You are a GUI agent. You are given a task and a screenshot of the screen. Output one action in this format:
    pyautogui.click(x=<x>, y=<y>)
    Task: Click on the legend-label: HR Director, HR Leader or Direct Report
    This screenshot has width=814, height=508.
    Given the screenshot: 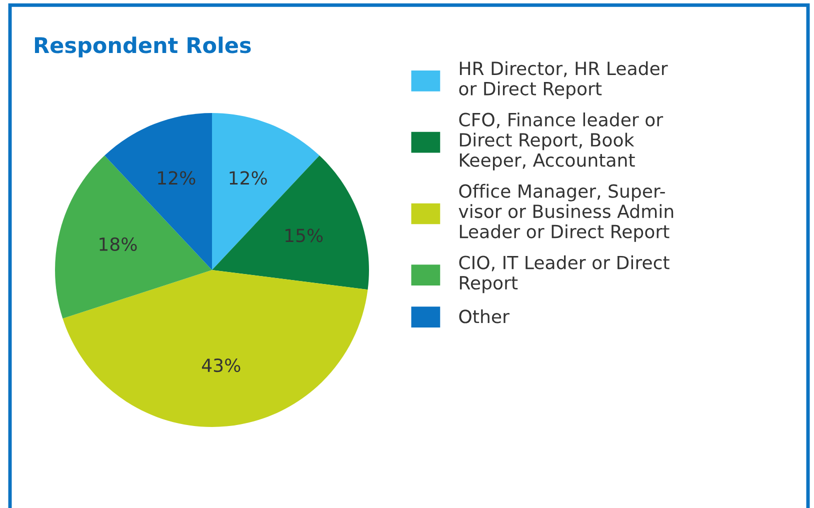 What is the action you would take?
    pyautogui.click(x=563, y=80)
    